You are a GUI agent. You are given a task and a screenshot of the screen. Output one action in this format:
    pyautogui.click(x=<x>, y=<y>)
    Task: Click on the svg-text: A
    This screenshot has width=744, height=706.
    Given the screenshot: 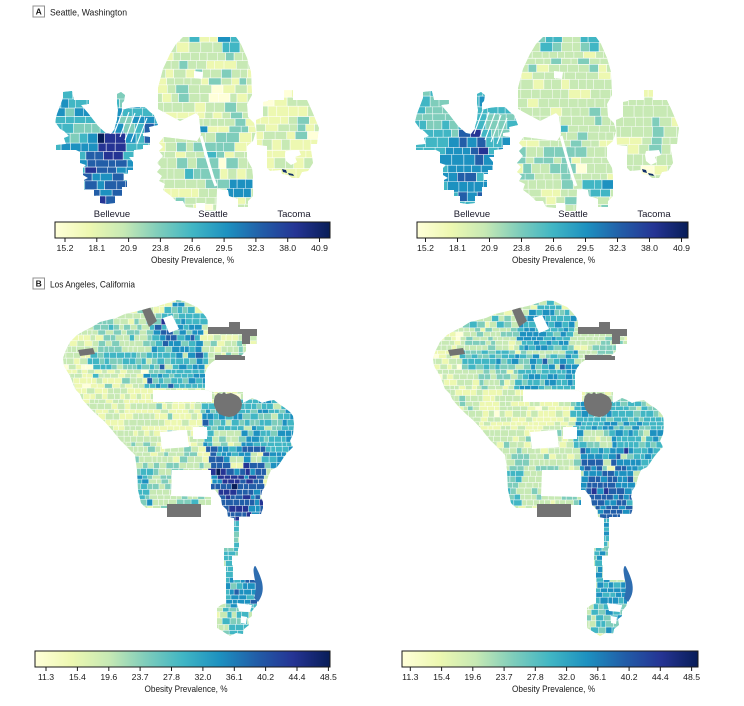 What is the action you would take?
    pyautogui.click(x=39, y=12)
    